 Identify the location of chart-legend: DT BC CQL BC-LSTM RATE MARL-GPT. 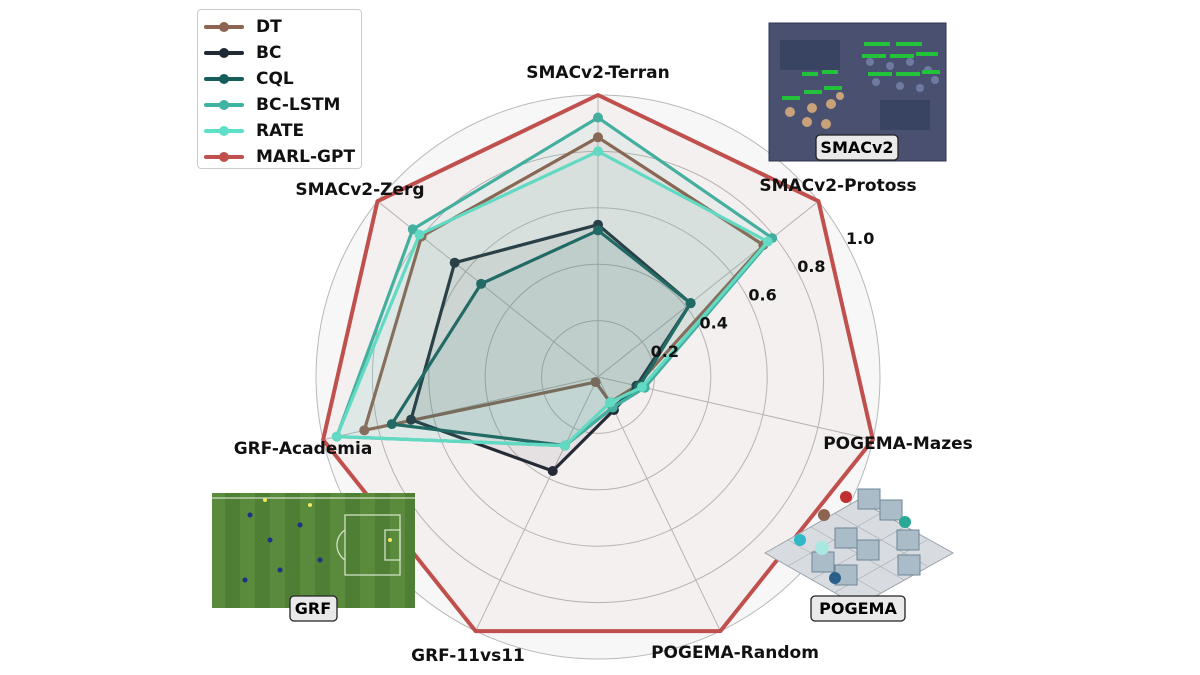
(279, 89).